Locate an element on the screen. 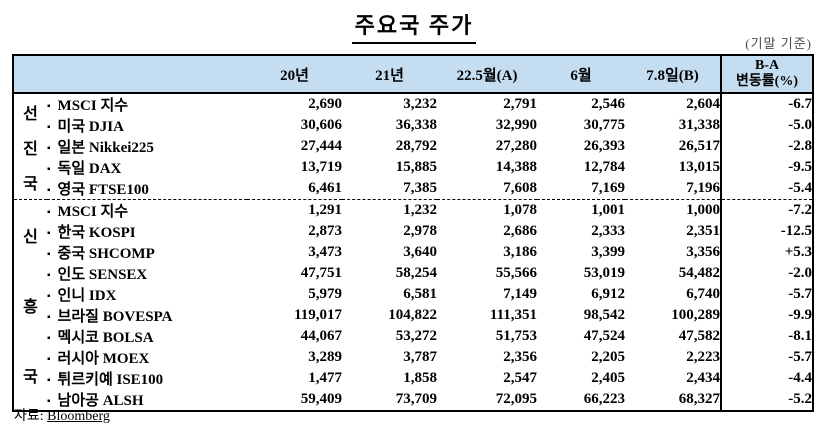 The height and width of the screenshot is (426, 828). col-header-june: 6월 is located at coordinates (581, 74).